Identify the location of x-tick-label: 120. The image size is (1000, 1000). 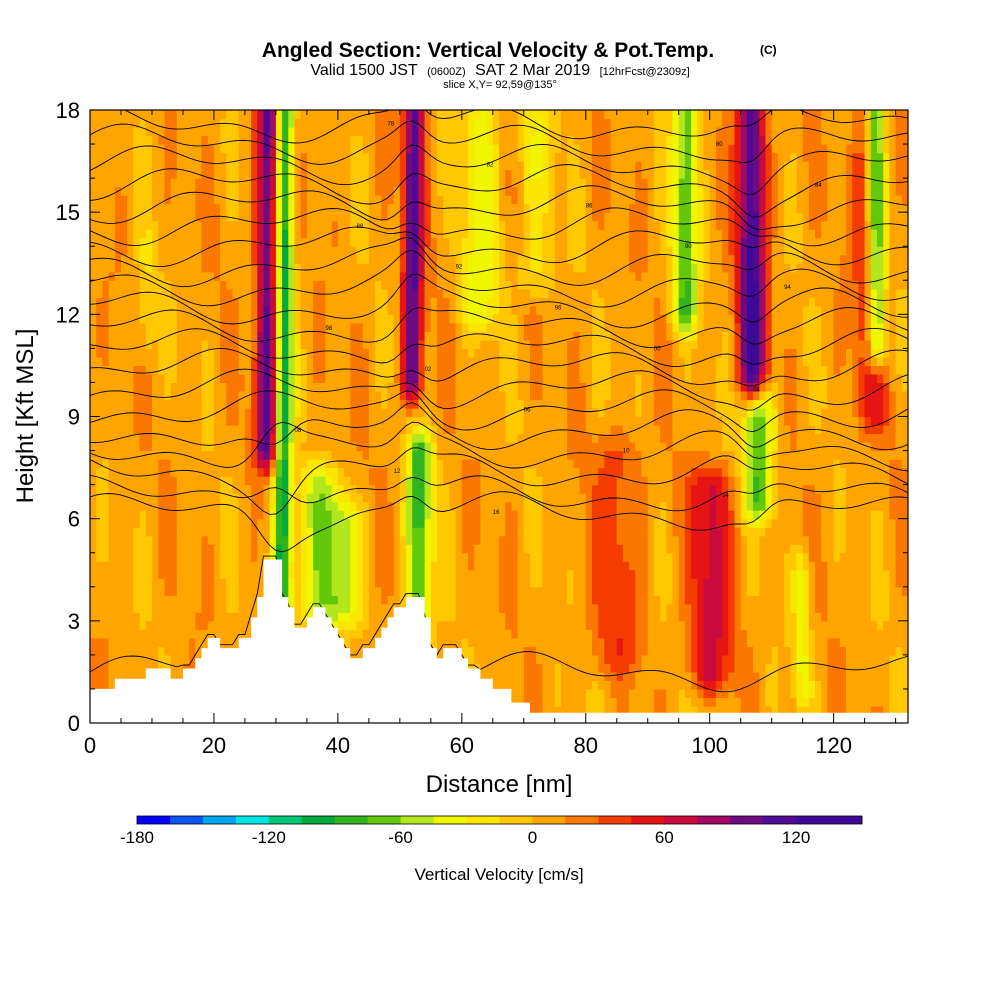
(833, 745).